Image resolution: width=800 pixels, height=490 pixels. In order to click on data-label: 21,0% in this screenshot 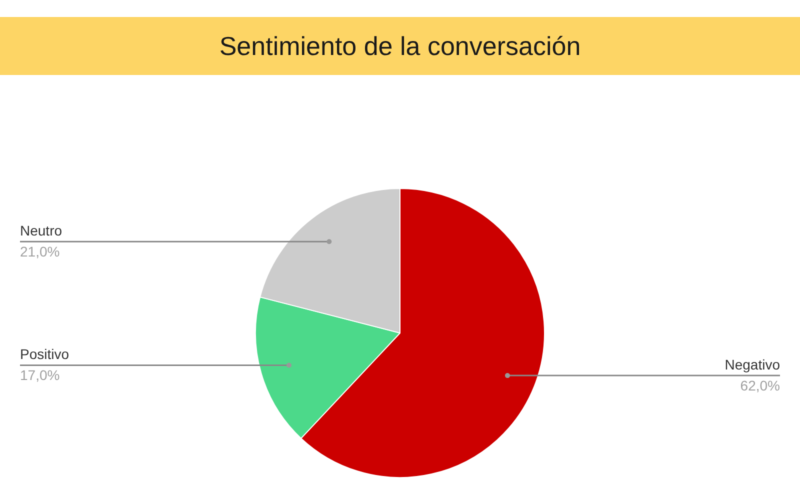, I will do `click(40, 252)`.